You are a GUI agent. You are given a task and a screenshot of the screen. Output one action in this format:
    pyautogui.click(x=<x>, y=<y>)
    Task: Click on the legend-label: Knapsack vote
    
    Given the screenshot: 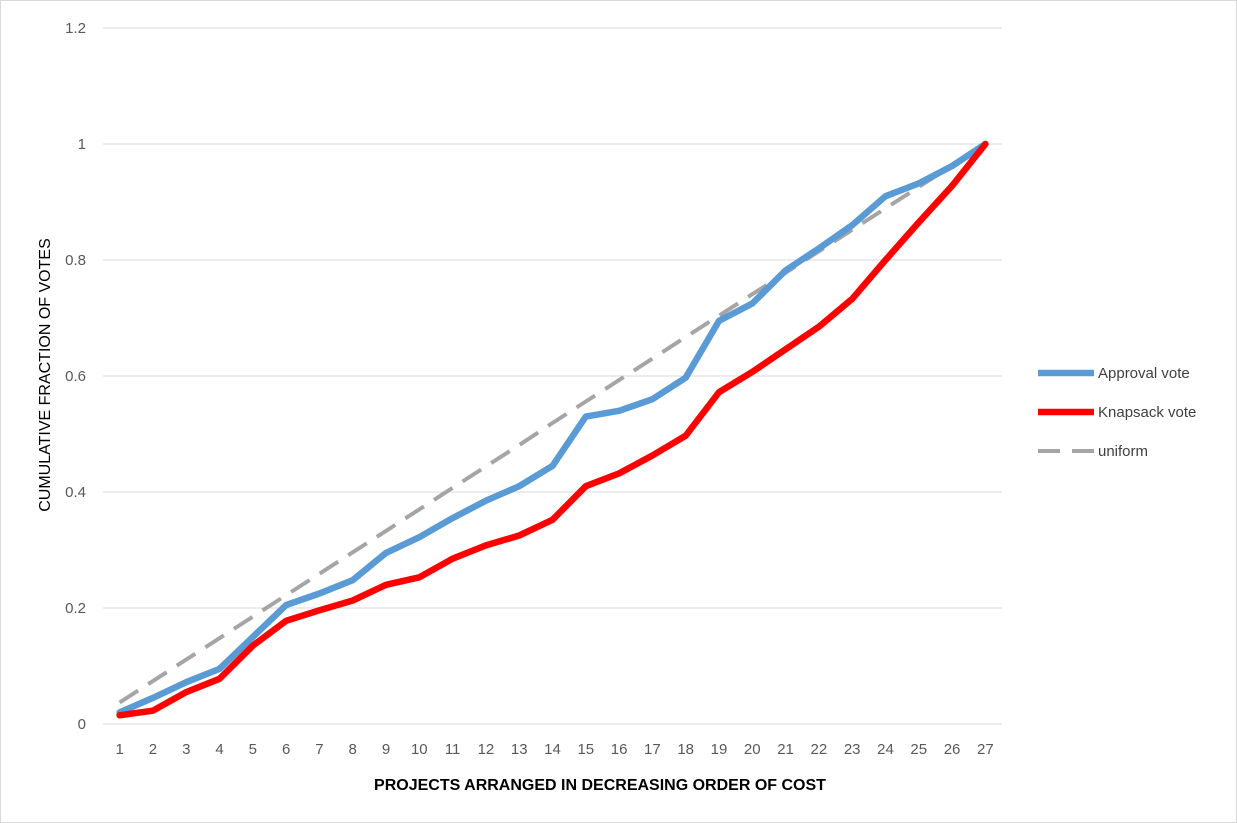 What is the action you would take?
    pyautogui.click(x=1147, y=412)
    